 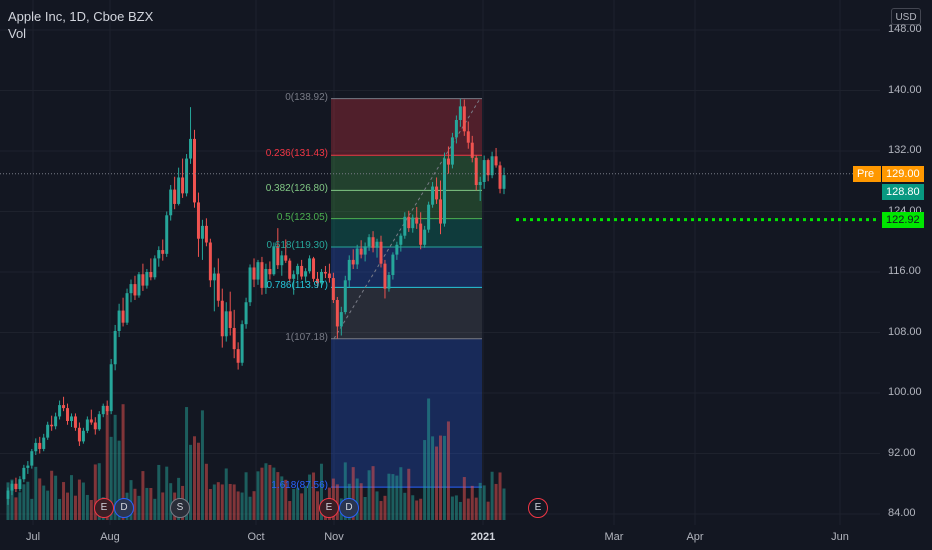 I want to click on earnings-event-oct: E, so click(x=329, y=508).